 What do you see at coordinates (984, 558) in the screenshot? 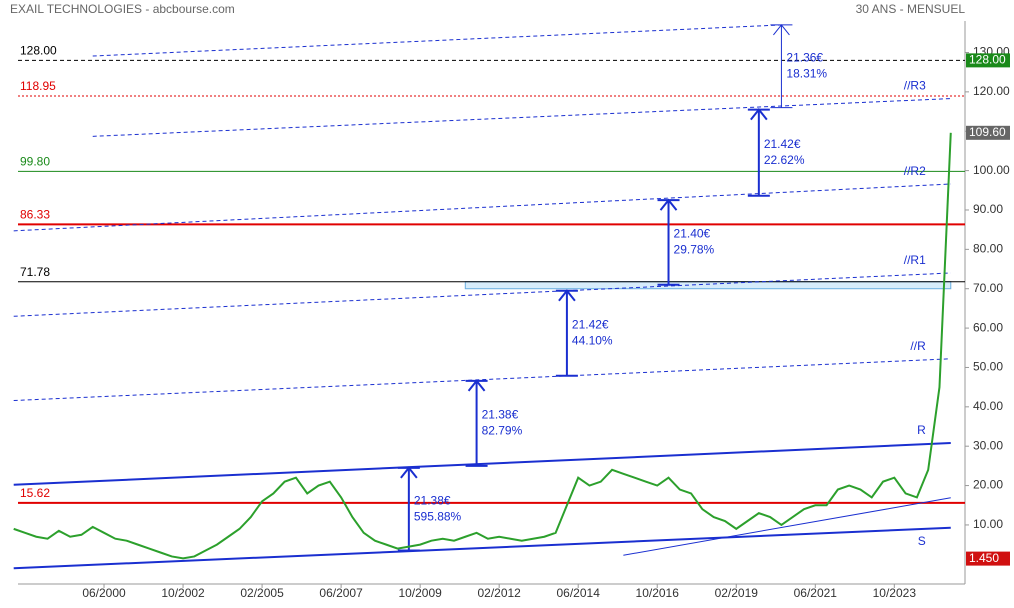
I see `price-badge-label: 1.450` at bounding box center [984, 558].